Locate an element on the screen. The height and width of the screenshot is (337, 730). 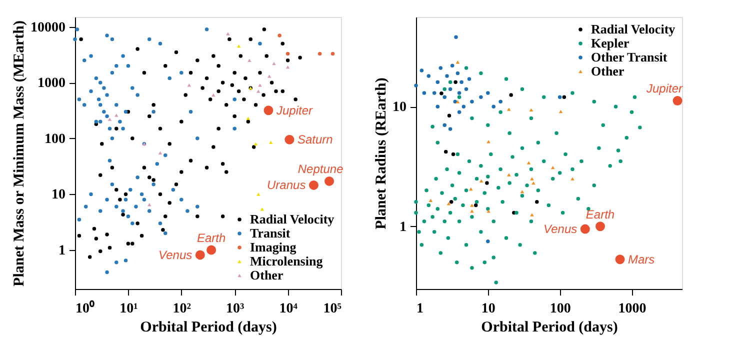
legend-label: Microlensing is located at coordinates (287, 261).